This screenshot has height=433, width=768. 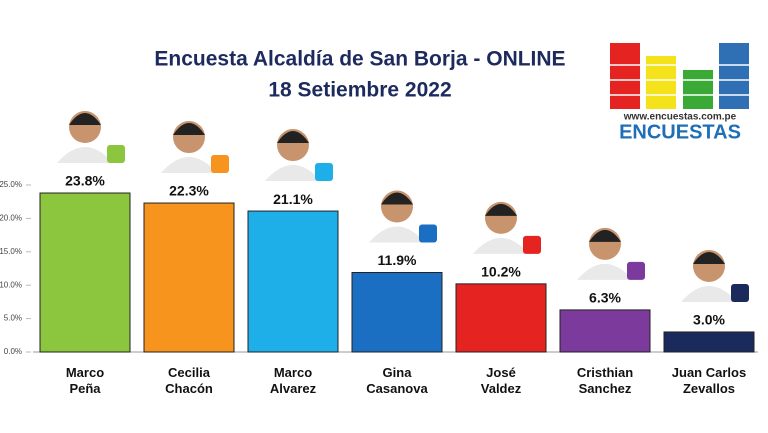 What do you see at coordinates (189, 380) in the screenshot?
I see `x-tick-label: Cecilia Chacón` at bounding box center [189, 380].